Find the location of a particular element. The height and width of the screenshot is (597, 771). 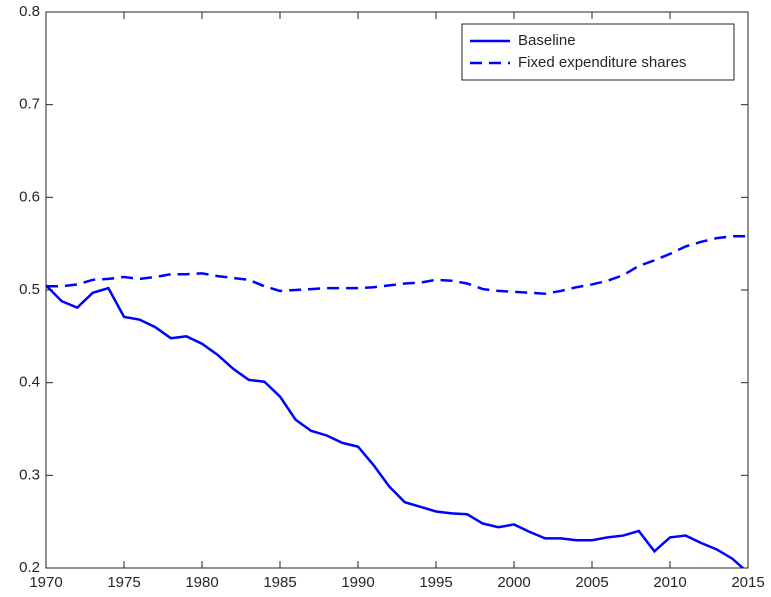

legend-label: Fixed expenditure shares is located at coordinates (602, 62).